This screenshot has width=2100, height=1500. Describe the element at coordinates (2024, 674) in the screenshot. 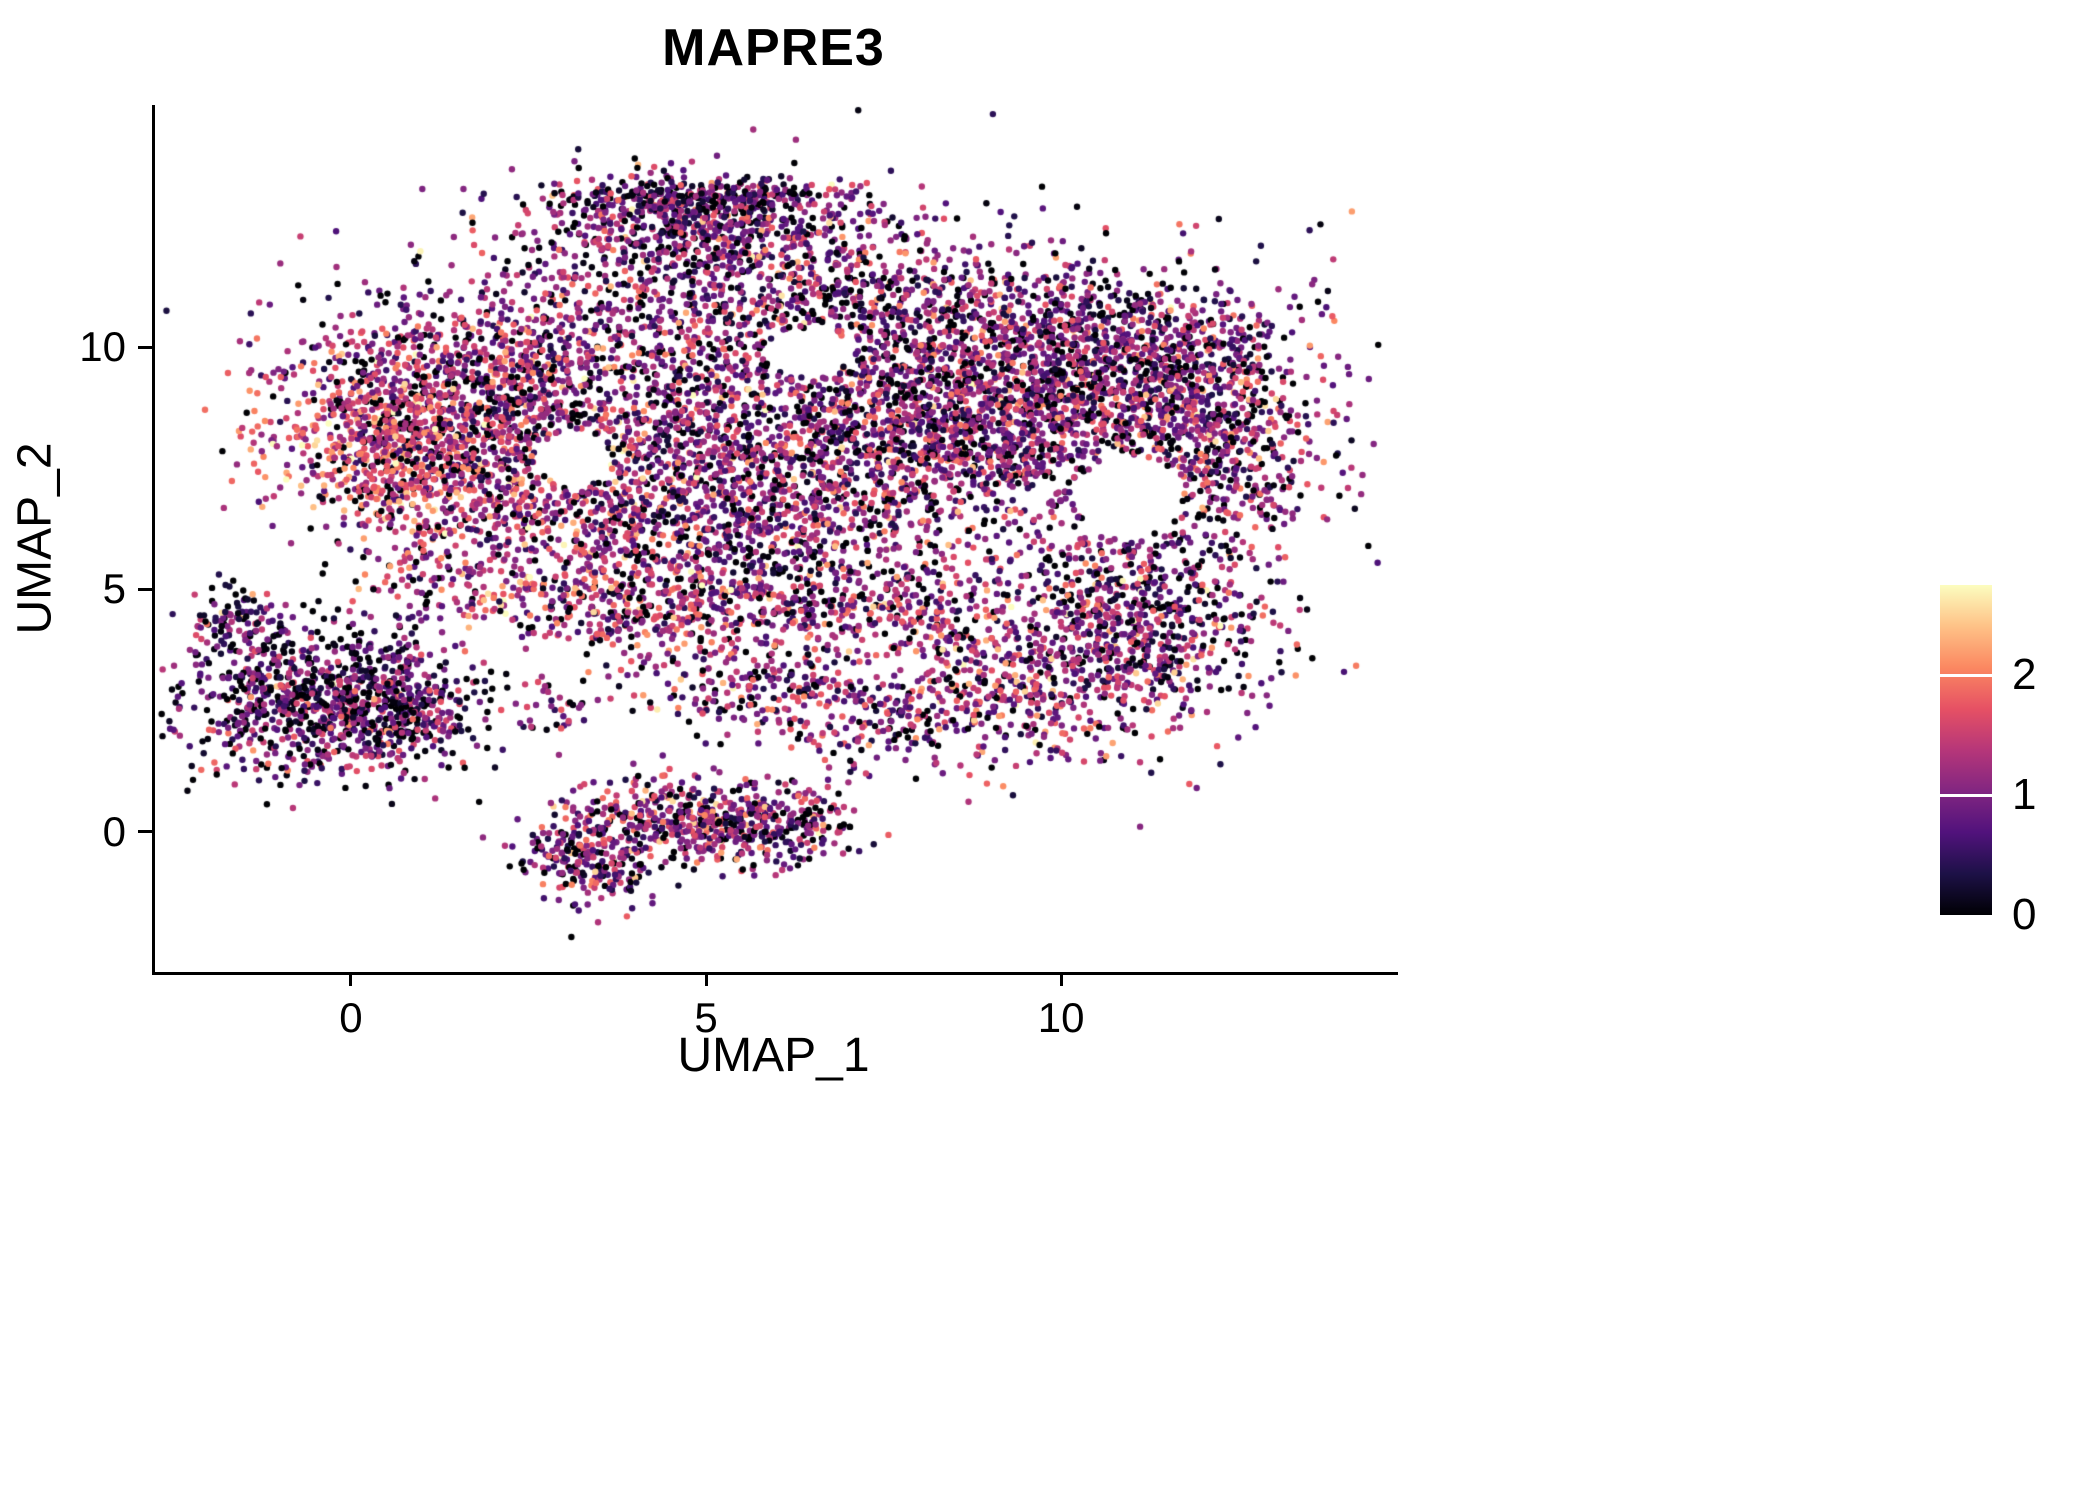

I see `colorbar-tick-label: 2` at that location.